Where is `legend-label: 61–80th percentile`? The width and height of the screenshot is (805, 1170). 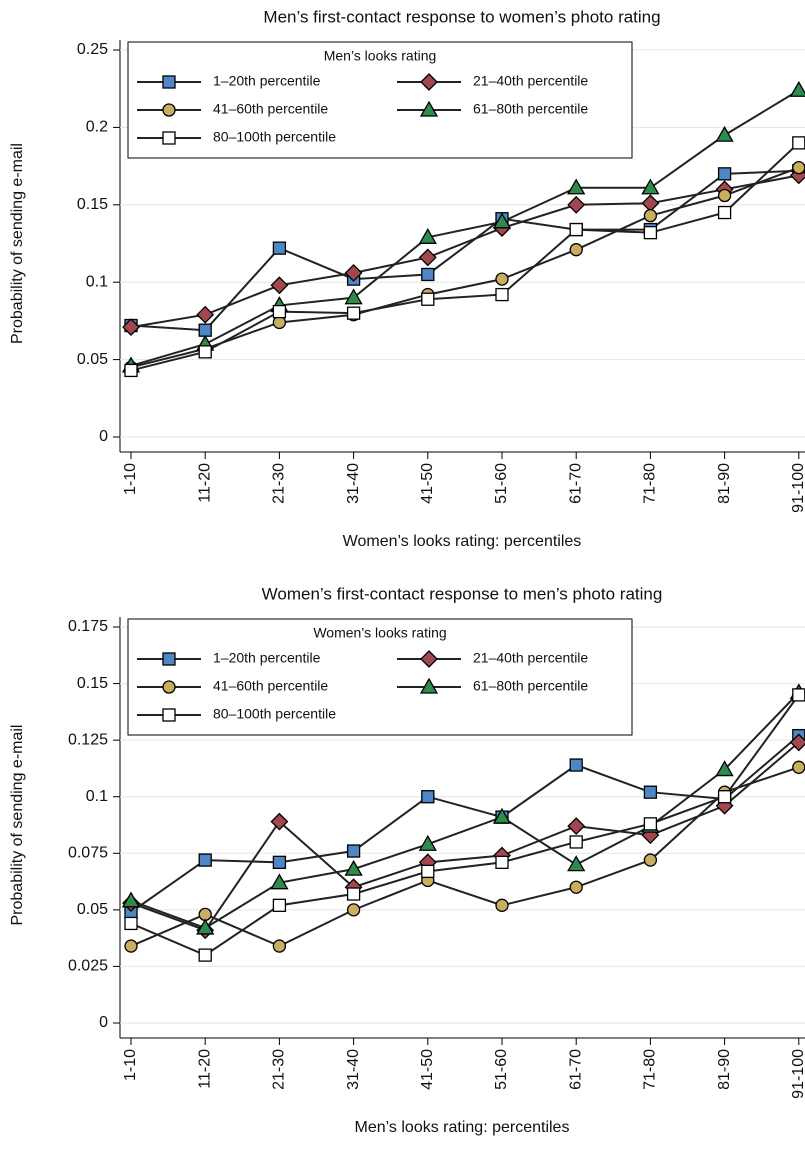 legend-label: 61–80th percentile is located at coordinates (530, 686).